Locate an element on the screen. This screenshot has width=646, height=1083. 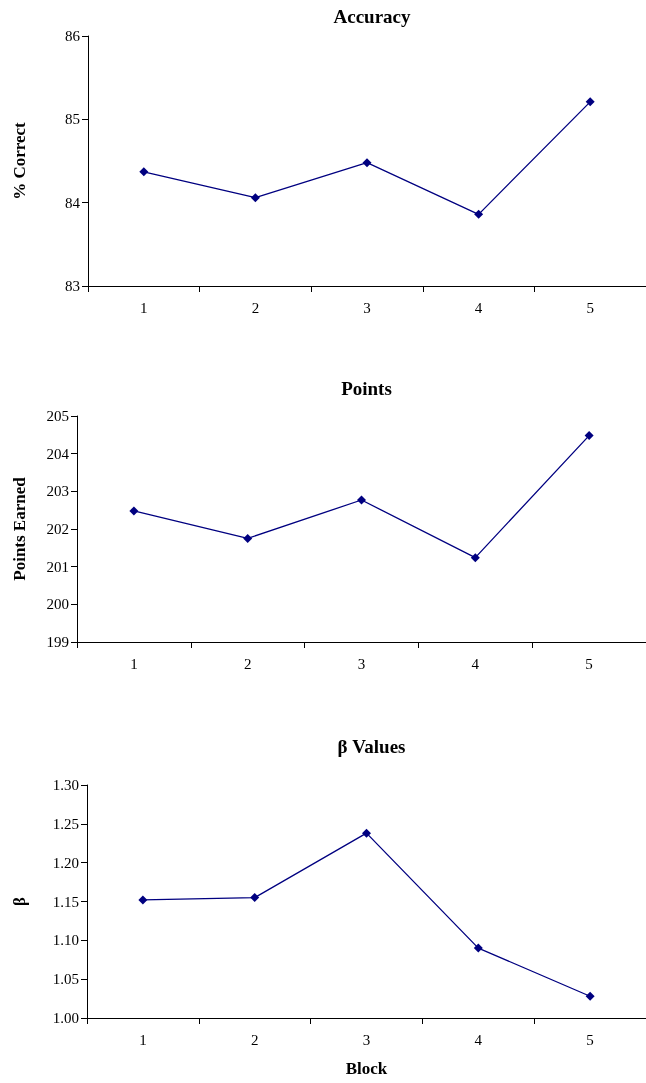
y-tick-label: 201 is located at coordinates (57, 566).